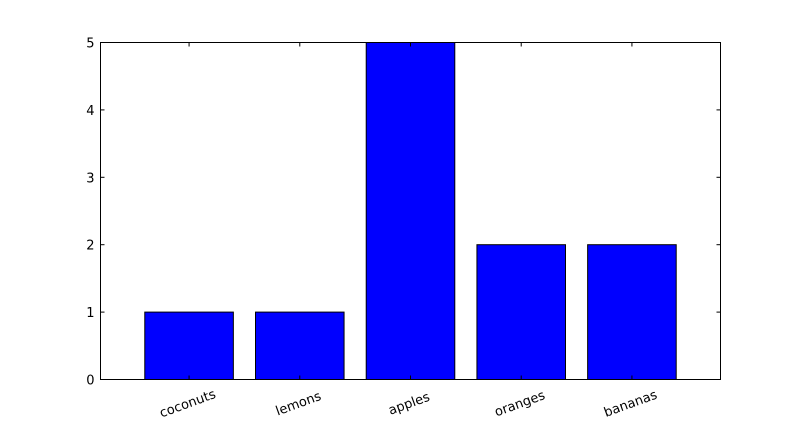 This screenshot has height=422, width=800. Describe the element at coordinates (300, 346) in the screenshot. I see `bar-lemons` at that location.